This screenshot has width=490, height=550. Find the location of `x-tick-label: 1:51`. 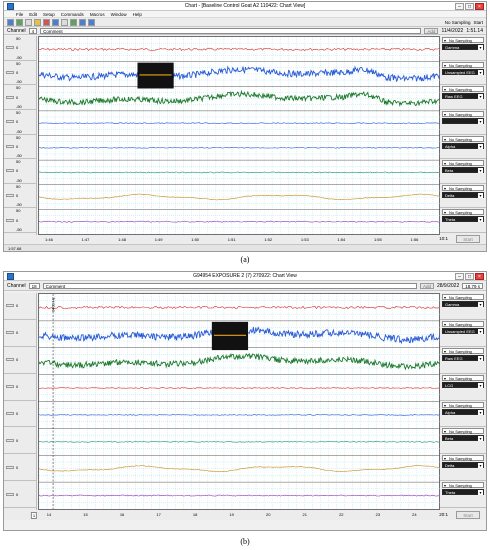

x-tick-label: 1:51 is located at coordinates (231, 239).